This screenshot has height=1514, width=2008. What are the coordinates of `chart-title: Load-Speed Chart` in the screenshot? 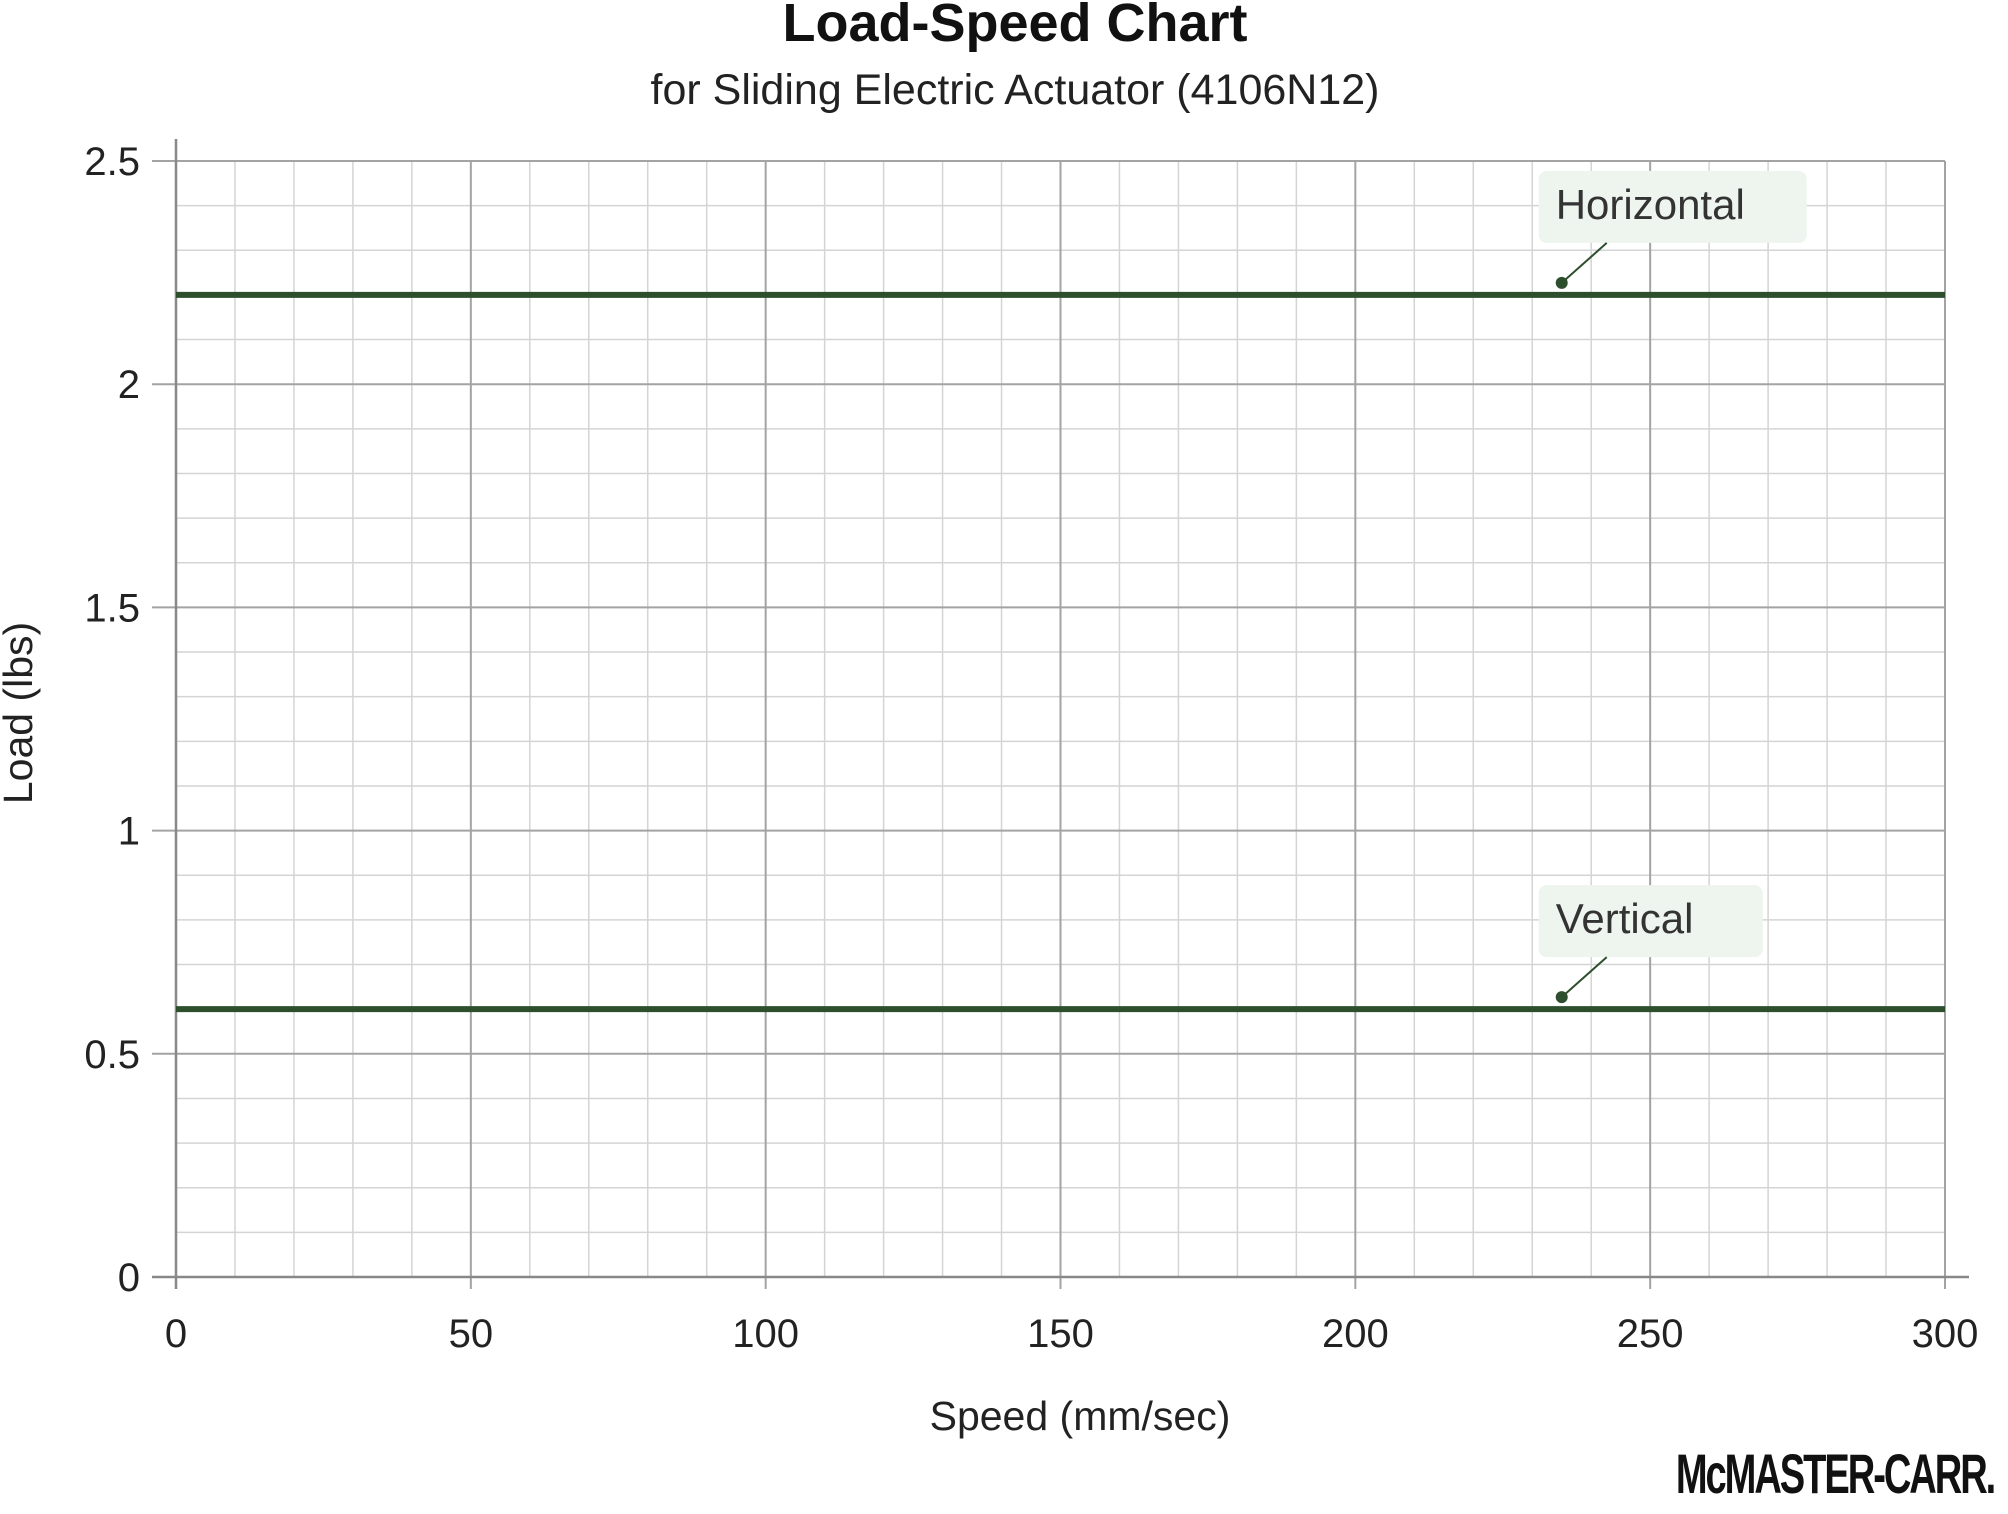 It's located at (1015, 26).